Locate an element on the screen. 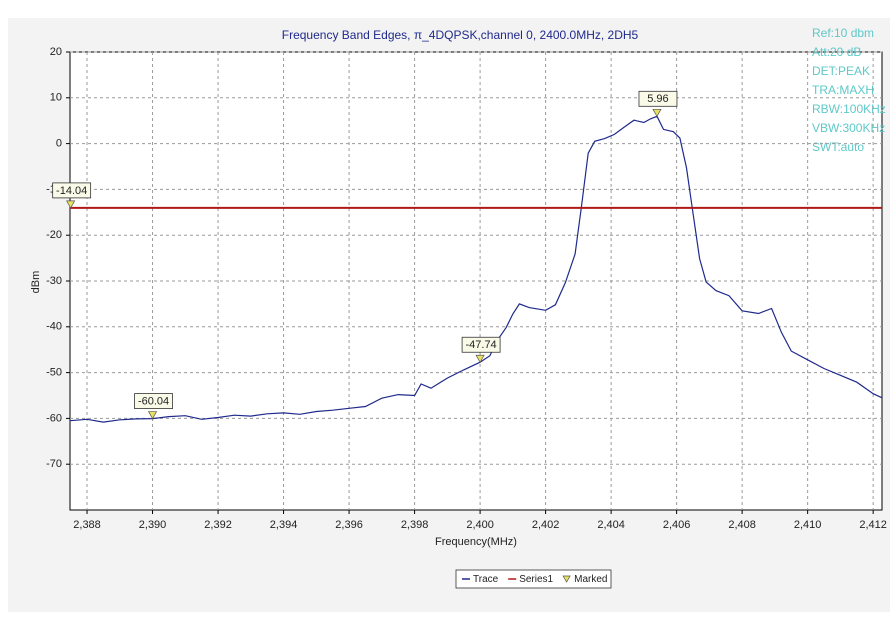 Image resolution: width=896 pixels, height=617 pixels. legend-symbol is located at coordinates (566, 579).